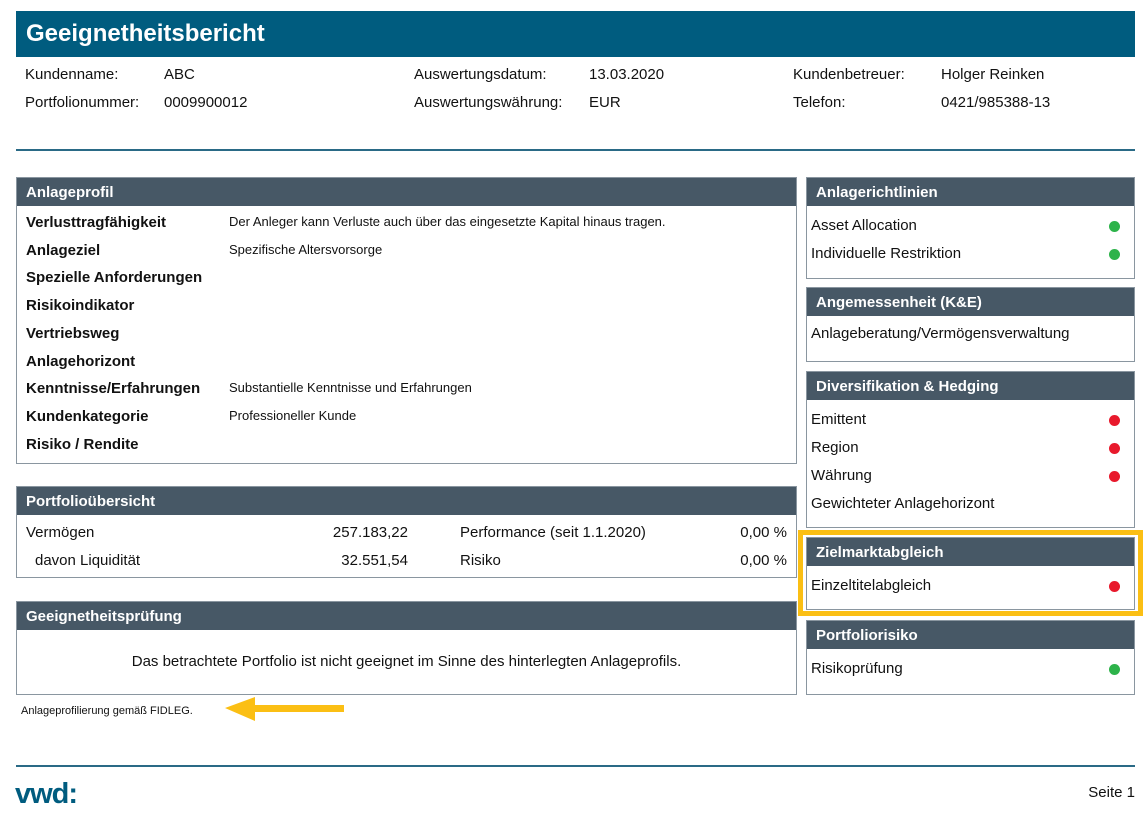  Describe the element at coordinates (293, 415) in the screenshot. I see `profile-value: Professioneller Kunde` at that location.